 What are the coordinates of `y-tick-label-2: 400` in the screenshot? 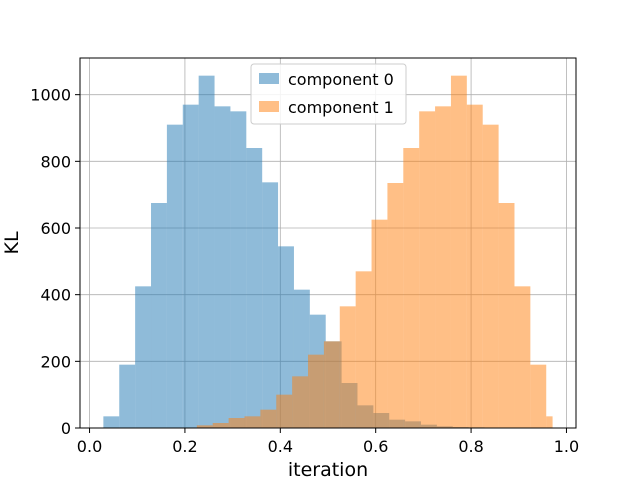 It's located at (55, 295).